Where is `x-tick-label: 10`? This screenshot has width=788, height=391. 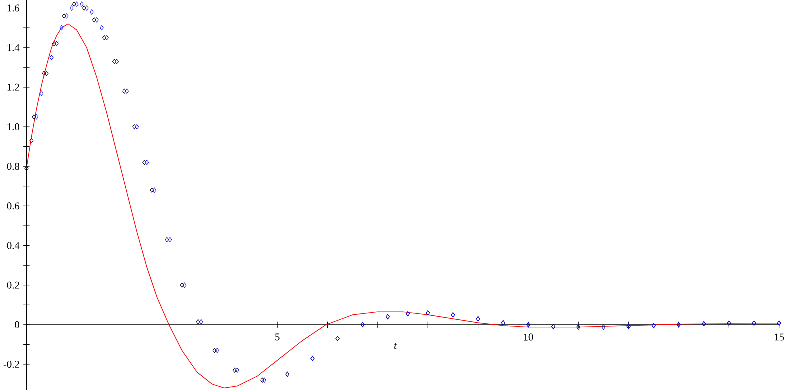
x-tick-label: 10 is located at coordinates (529, 337).